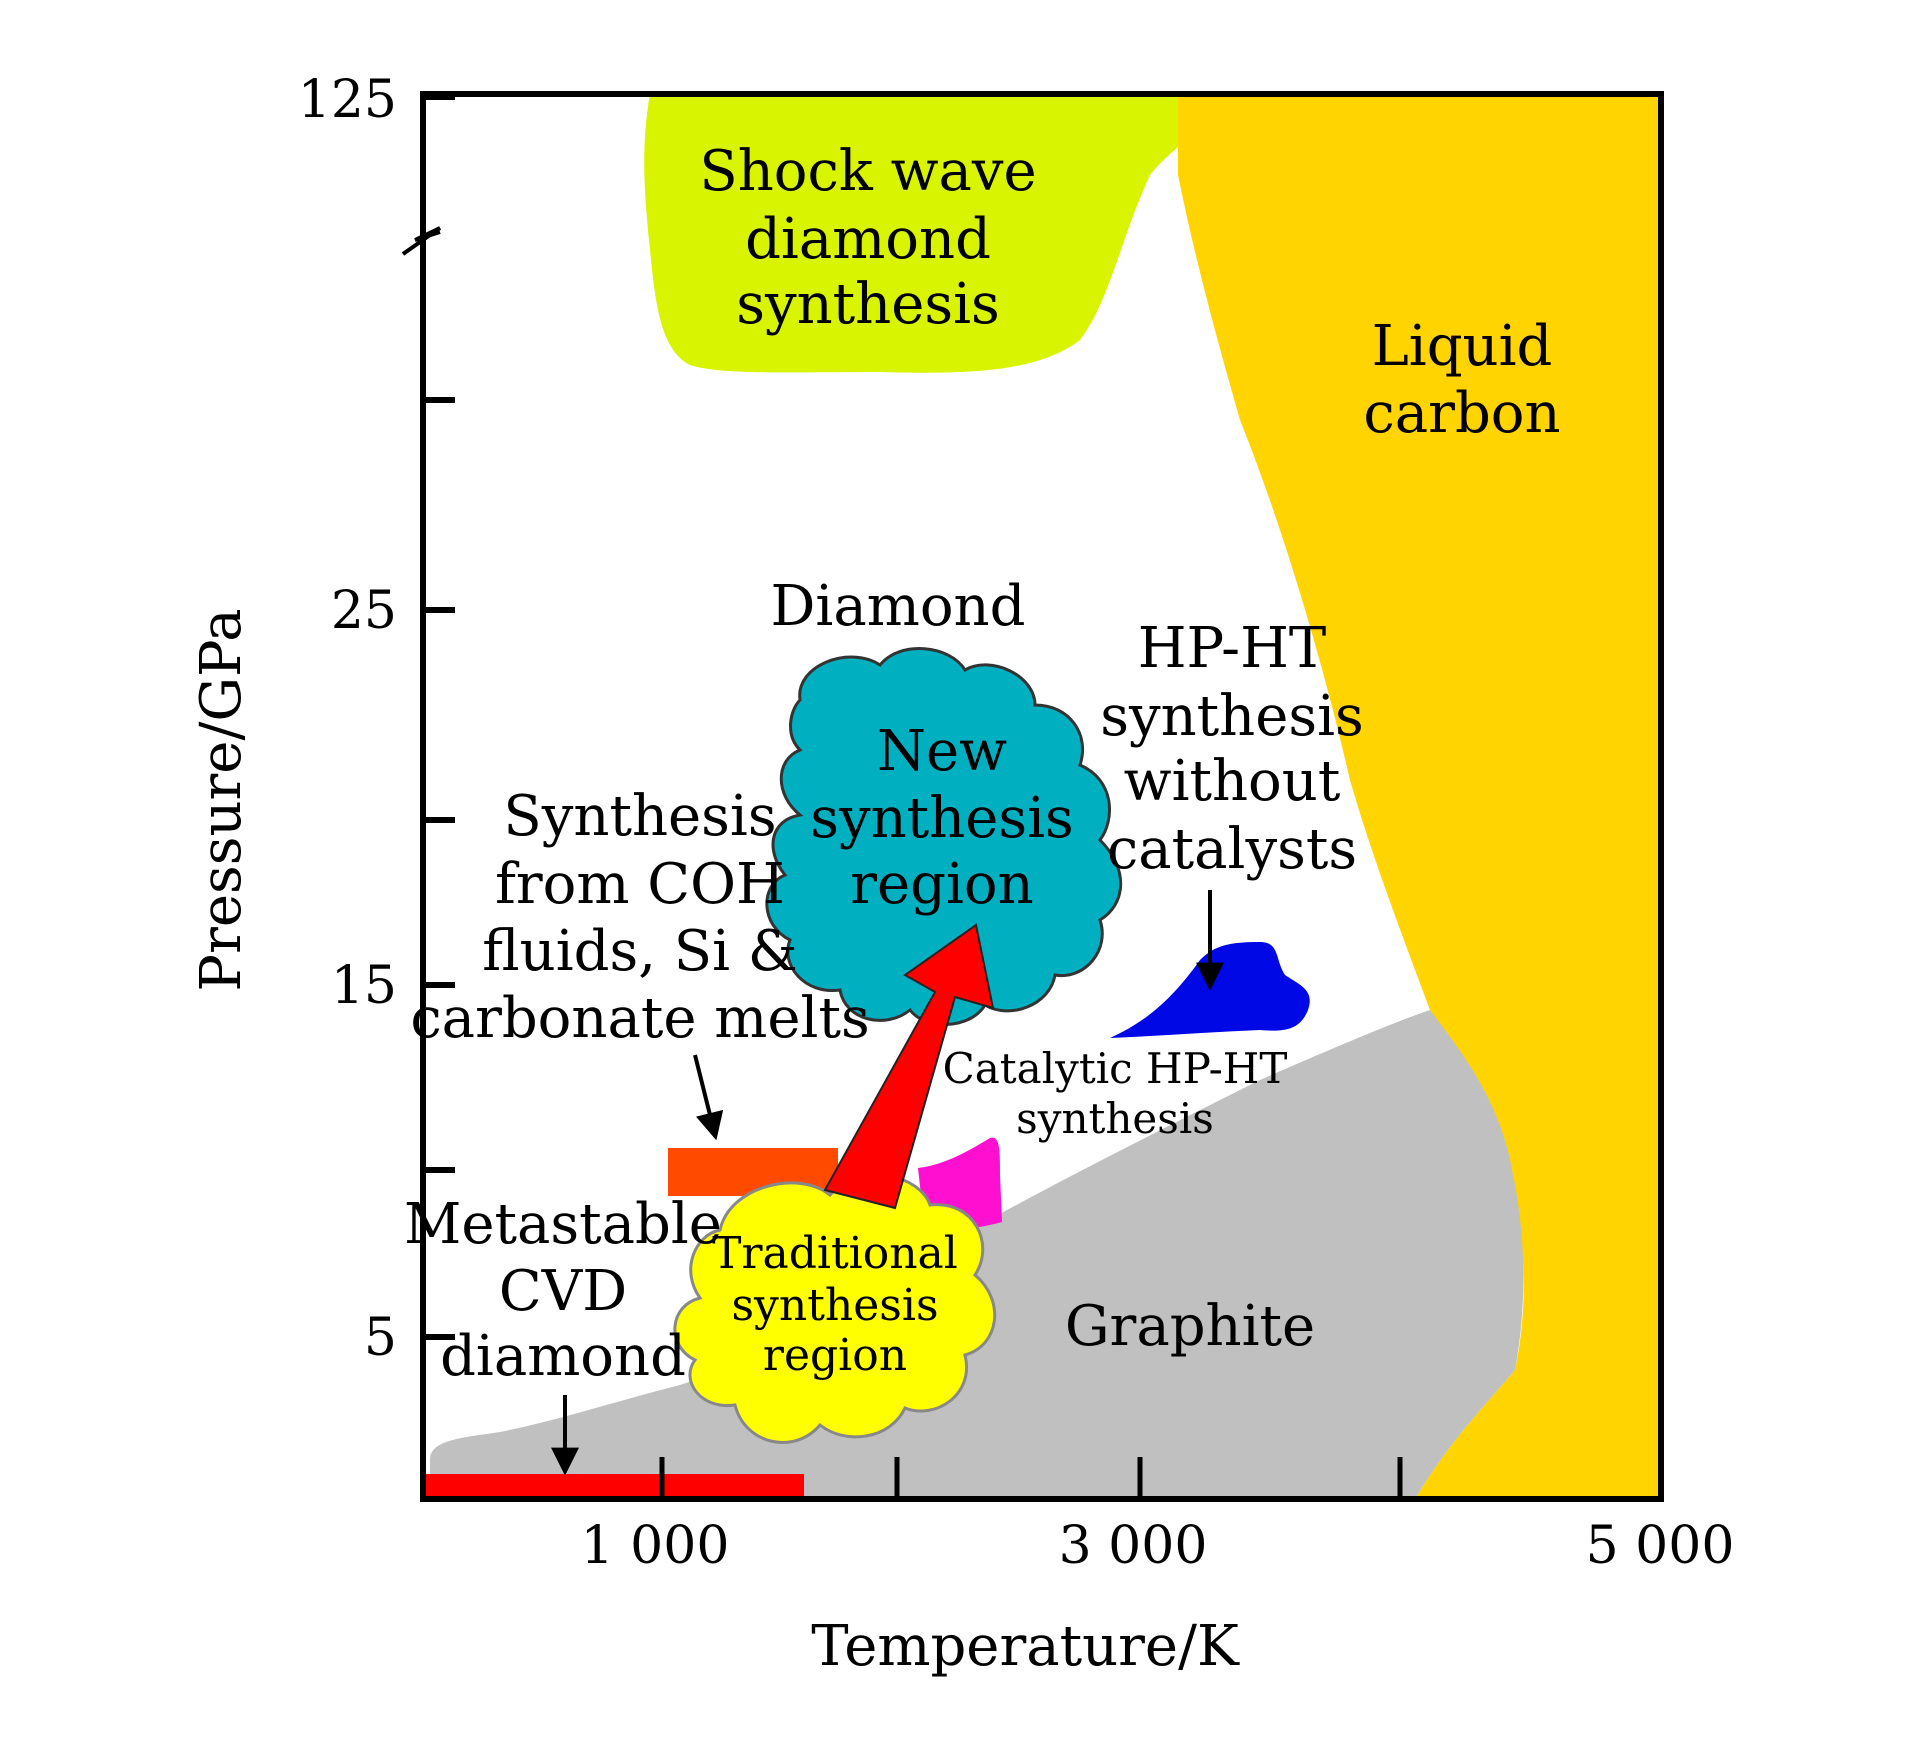 This screenshot has height=1748, width=1923. What do you see at coordinates (1025, 1646) in the screenshot?
I see `x-axis-title: Temperature/K` at bounding box center [1025, 1646].